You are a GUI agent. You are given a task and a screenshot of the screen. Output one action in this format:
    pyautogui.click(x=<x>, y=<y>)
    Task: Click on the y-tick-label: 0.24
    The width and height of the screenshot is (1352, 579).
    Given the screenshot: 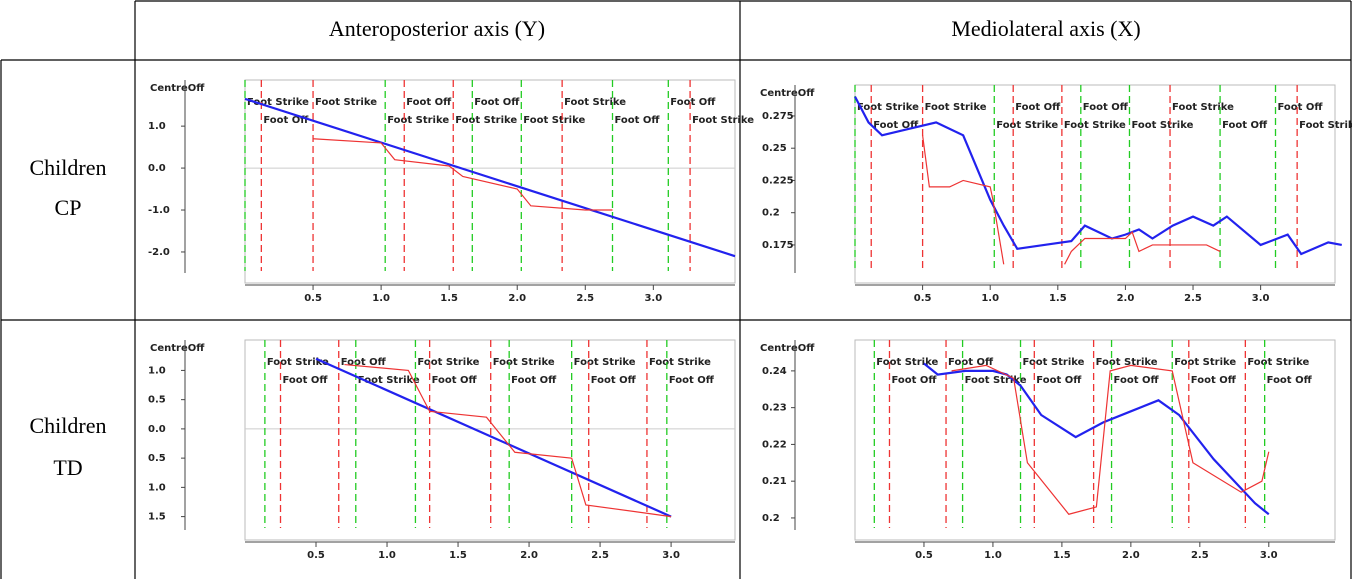 What is the action you would take?
    pyautogui.click(x=774, y=371)
    